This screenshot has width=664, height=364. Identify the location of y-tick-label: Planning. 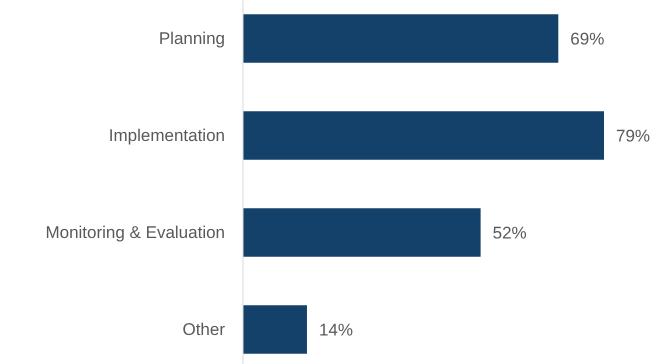
(191, 38).